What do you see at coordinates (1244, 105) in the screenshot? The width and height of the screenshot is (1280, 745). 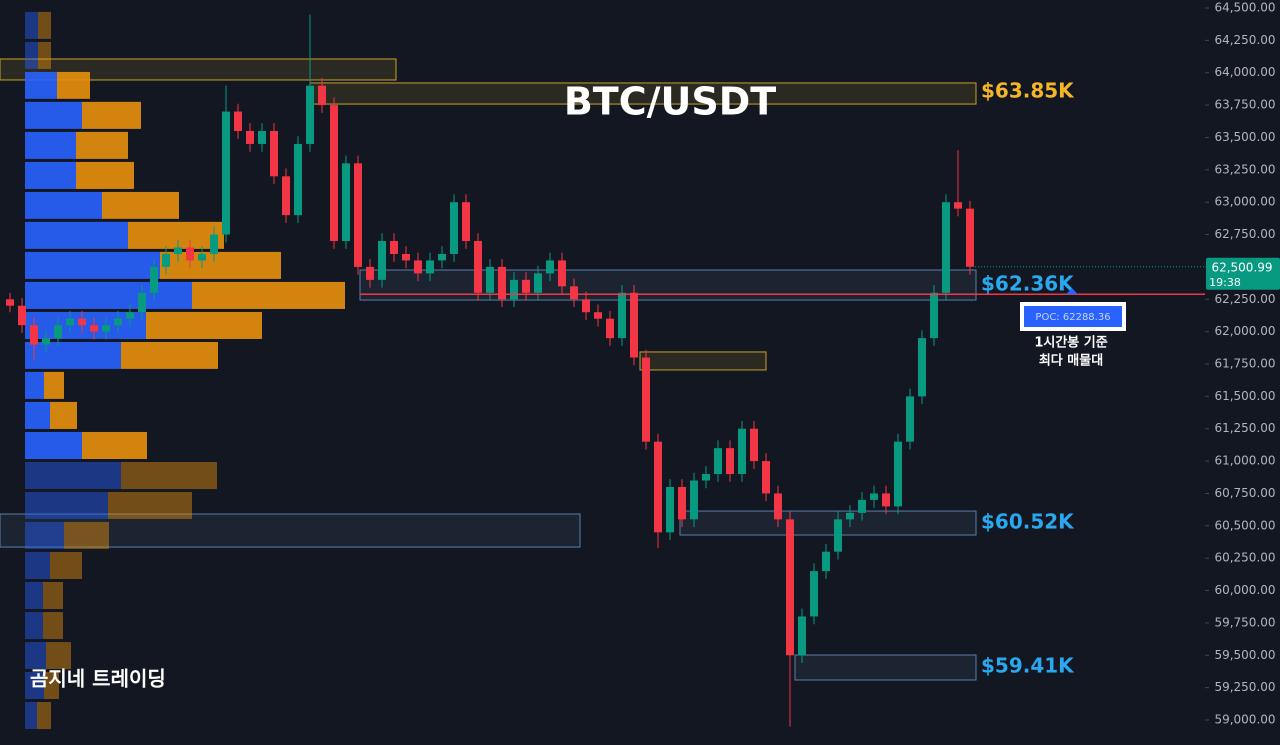 I see `y-tick-label: 63,750.00` at bounding box center [1244, 105].